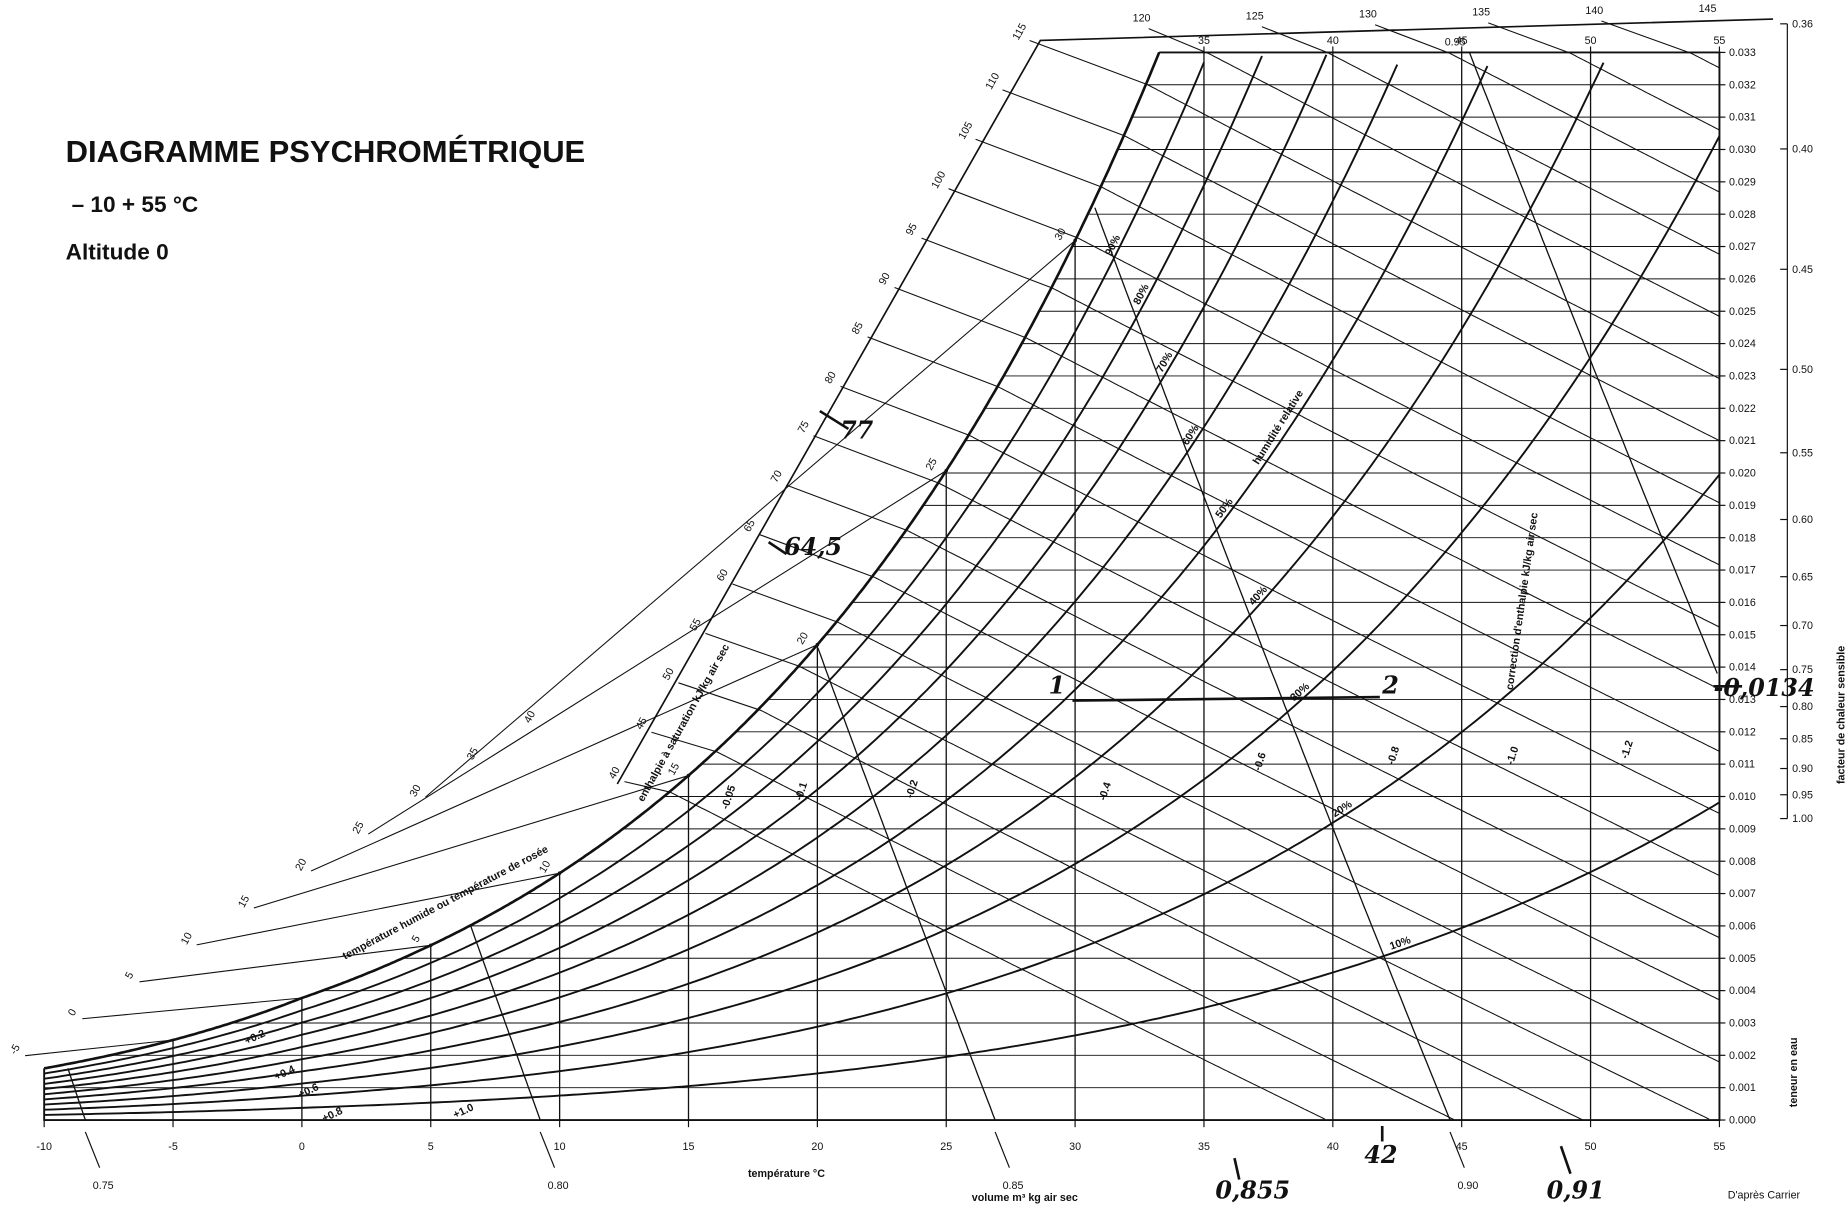 This screenshot has width=1847, height=1207. I want to click on shf-label: 0.55, so click(1802, 453).